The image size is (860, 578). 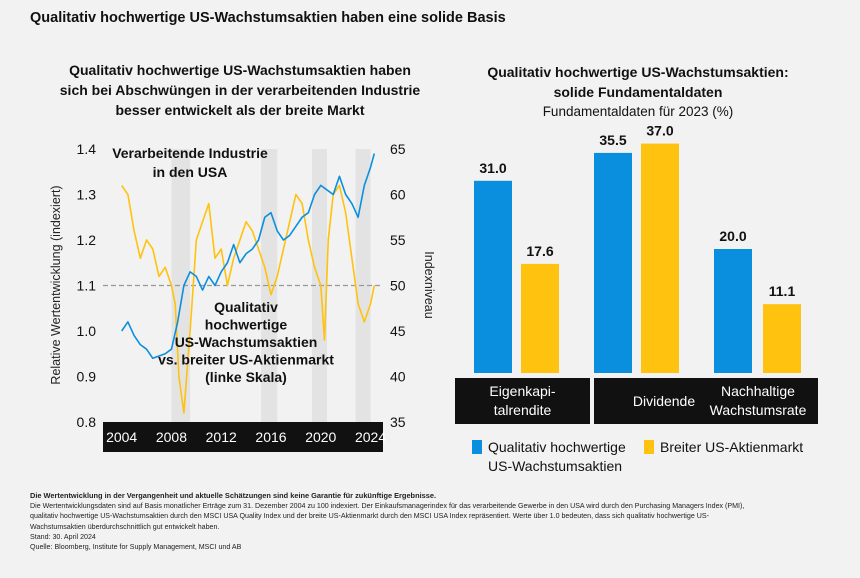 What do you see at coordinates (87, 149) in the screenshot?
I see `y-left-tick-label: 1.4` at bounding box center [87, 149].